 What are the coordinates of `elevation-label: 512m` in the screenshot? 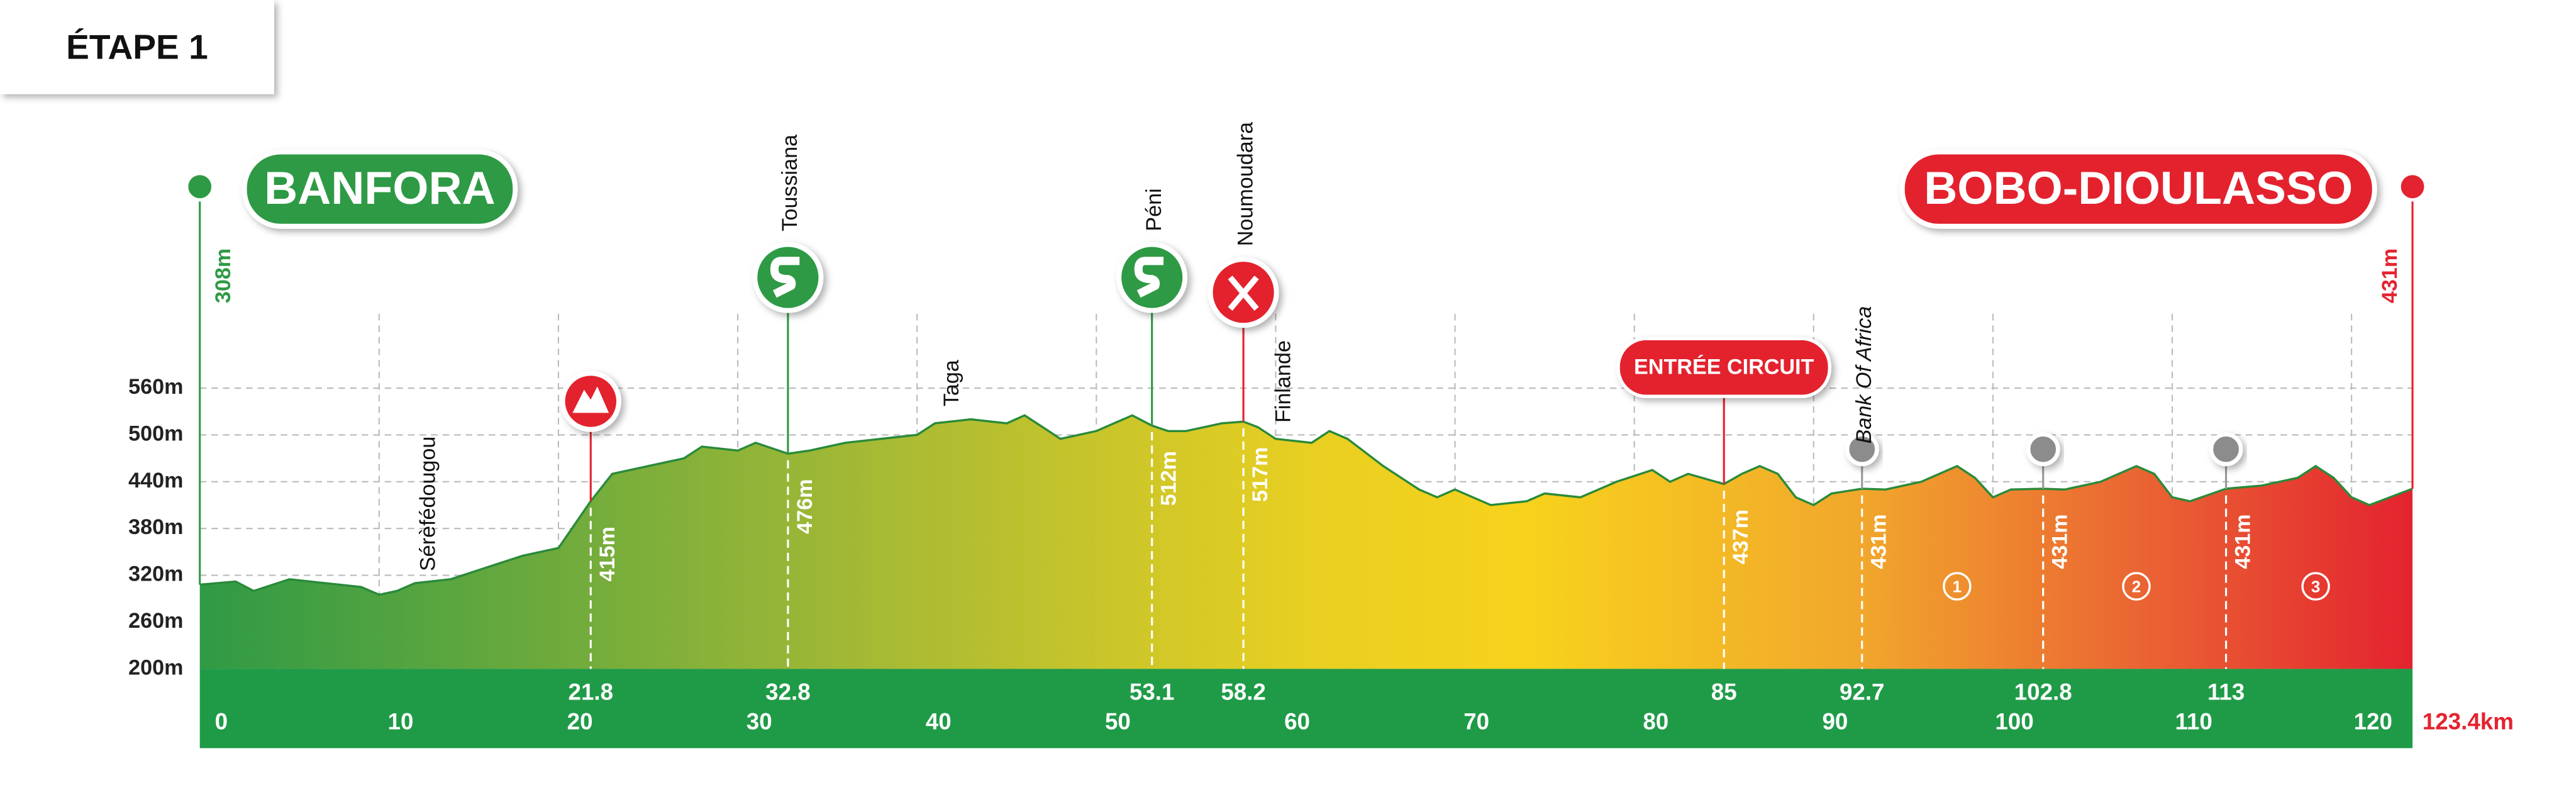 It's located at (1169, 478).